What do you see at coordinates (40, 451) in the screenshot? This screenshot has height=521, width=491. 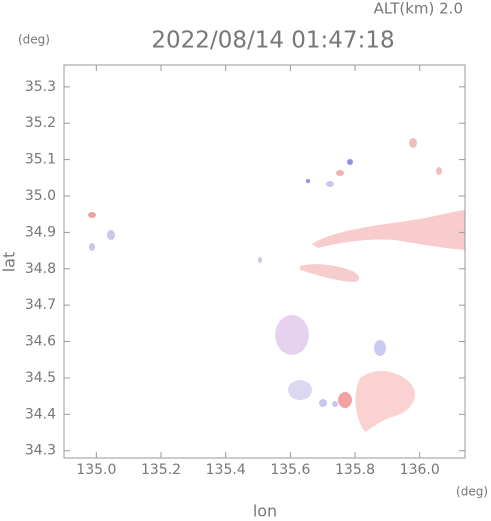 I see `y-tick-label: 34.3` at bounding box center [40, 451].